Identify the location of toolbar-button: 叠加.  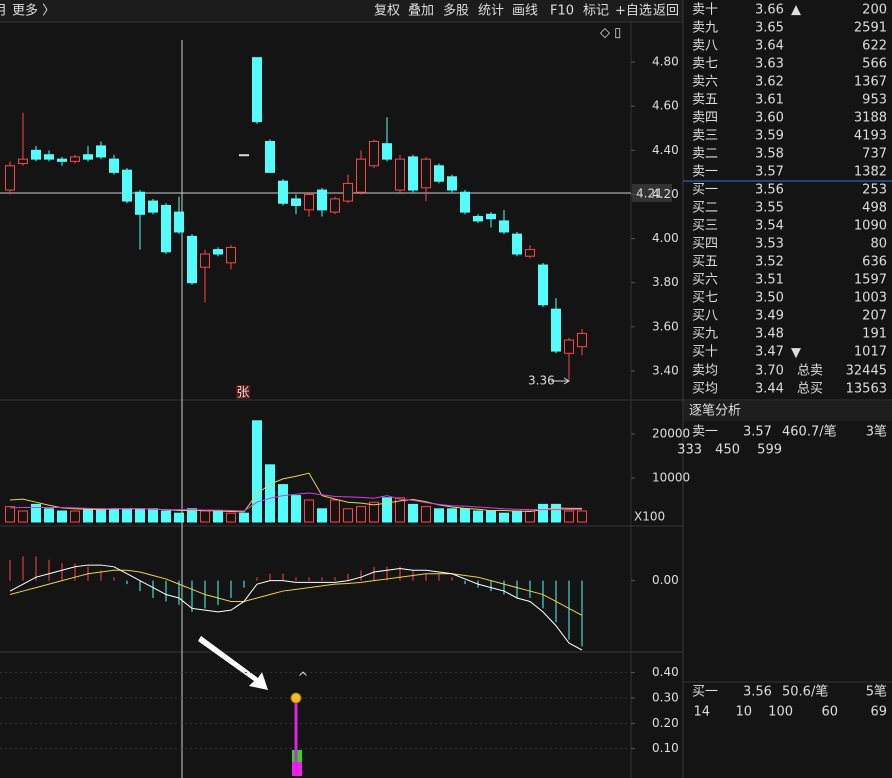
(421, 11).